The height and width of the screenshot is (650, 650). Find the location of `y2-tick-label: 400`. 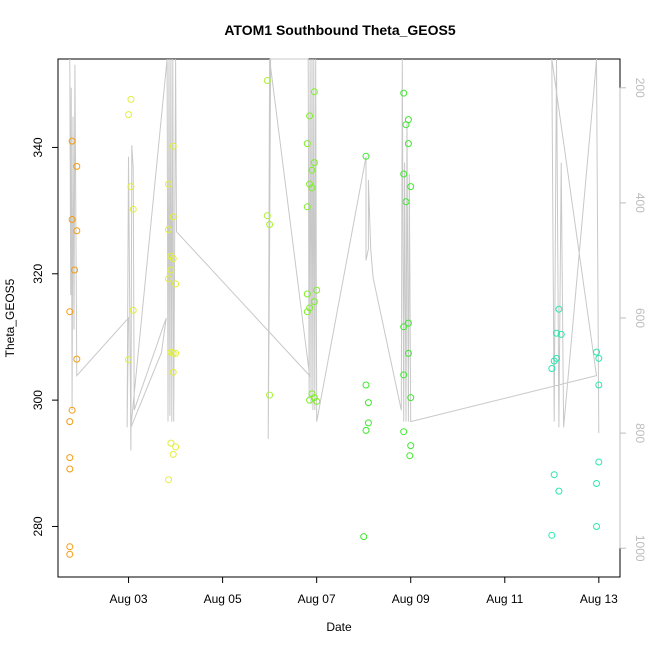

y2-tick-label: 400 is located at coordinates (640, 203).